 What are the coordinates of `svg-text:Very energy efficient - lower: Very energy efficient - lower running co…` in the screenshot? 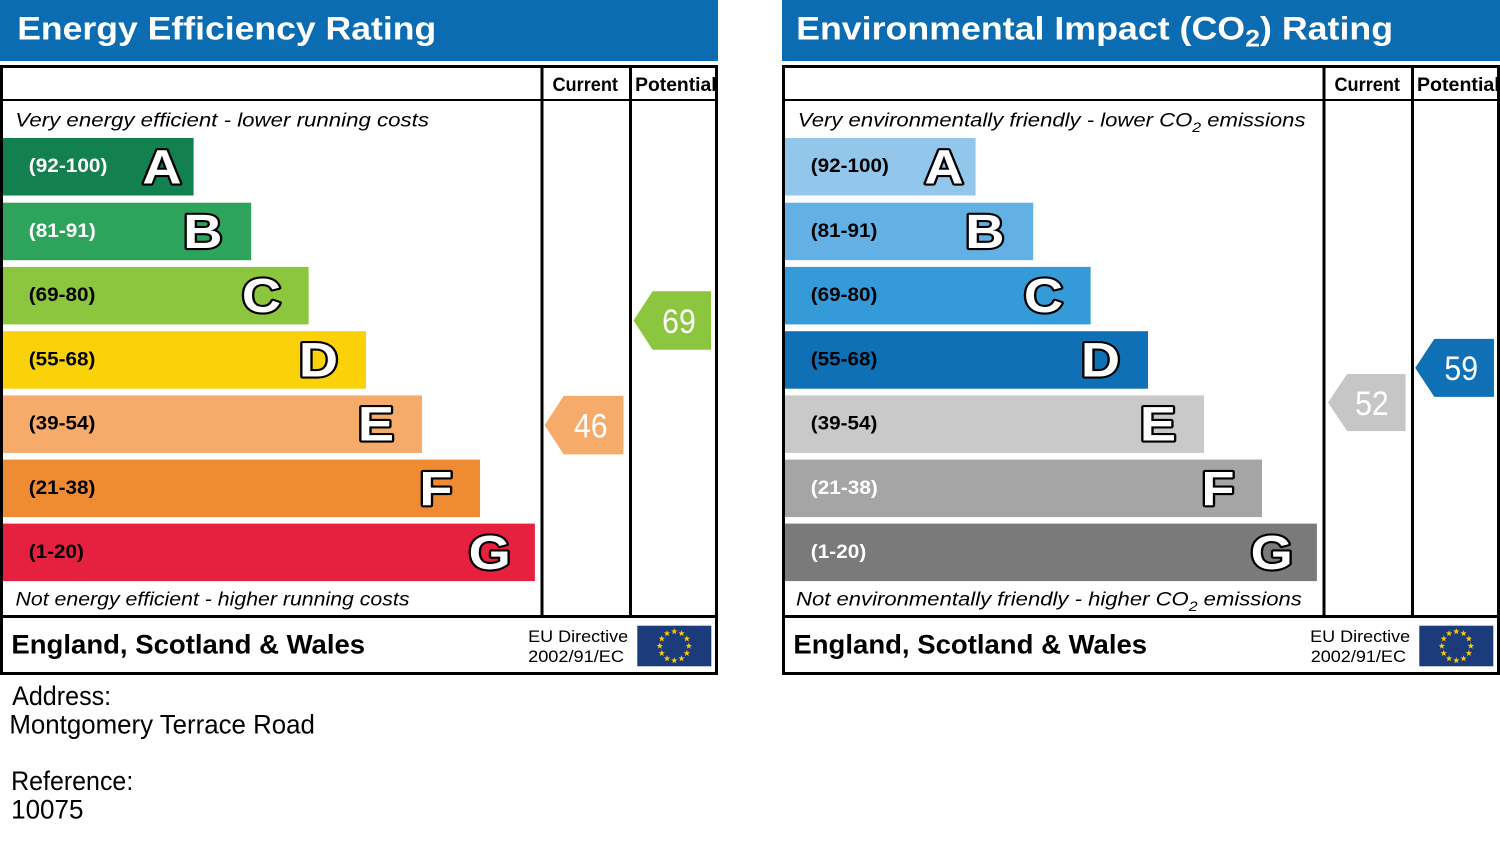 It's located at (222, 120).